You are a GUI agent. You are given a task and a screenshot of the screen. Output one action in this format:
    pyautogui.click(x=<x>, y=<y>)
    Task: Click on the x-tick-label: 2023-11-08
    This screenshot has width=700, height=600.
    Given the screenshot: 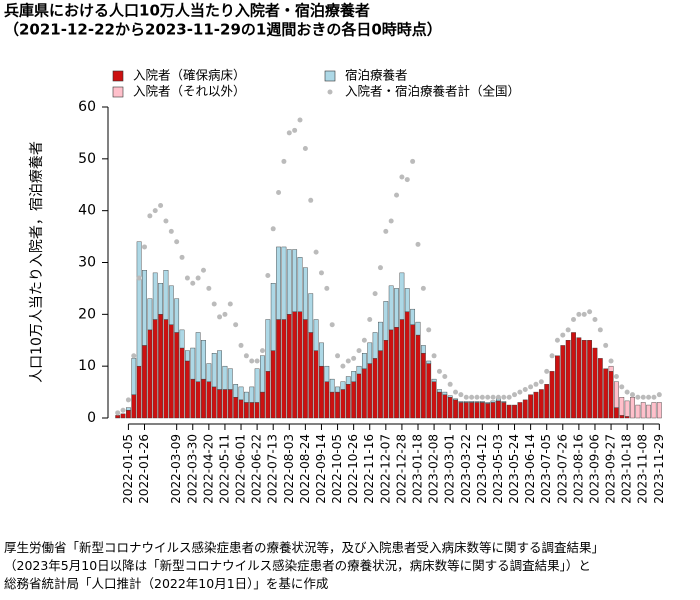 What is the action you would take?
    pyautogui.click(x=643, y=469)
    